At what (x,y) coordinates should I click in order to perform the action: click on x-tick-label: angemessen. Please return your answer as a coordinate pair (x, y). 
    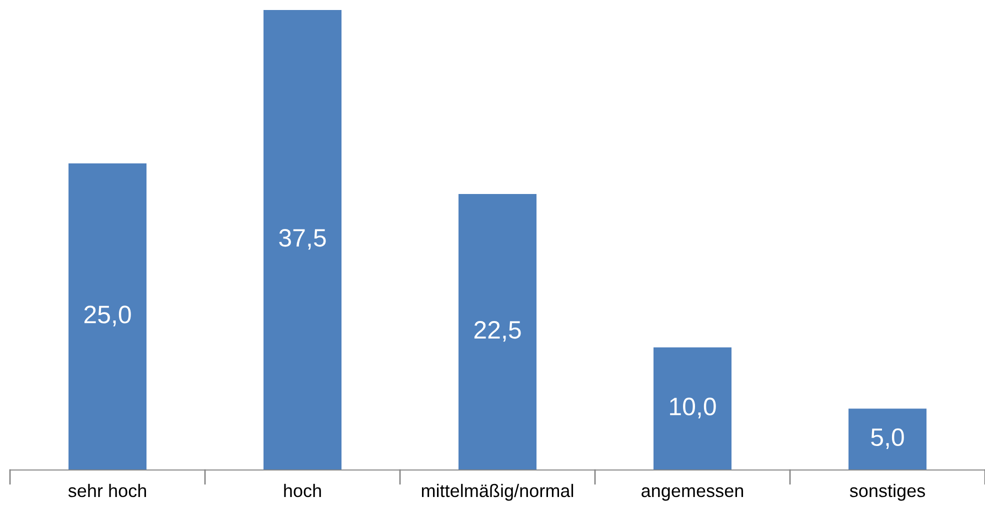
    Looking at the image, I should click on (693, 494).